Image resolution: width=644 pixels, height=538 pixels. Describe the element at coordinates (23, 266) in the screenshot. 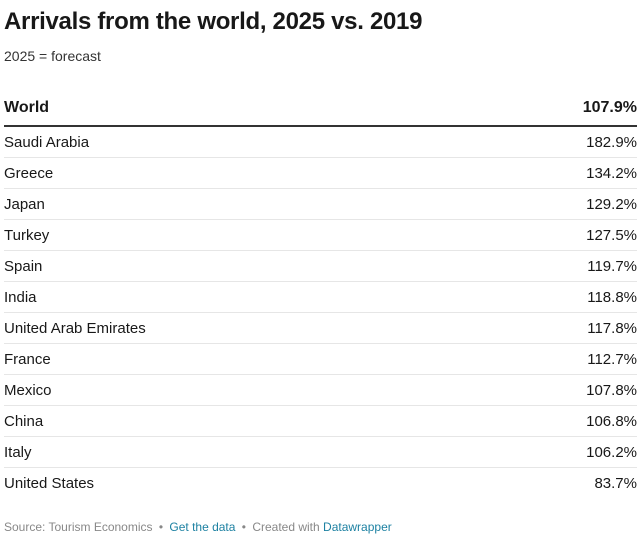

I see `row-label: Spain` at that location.